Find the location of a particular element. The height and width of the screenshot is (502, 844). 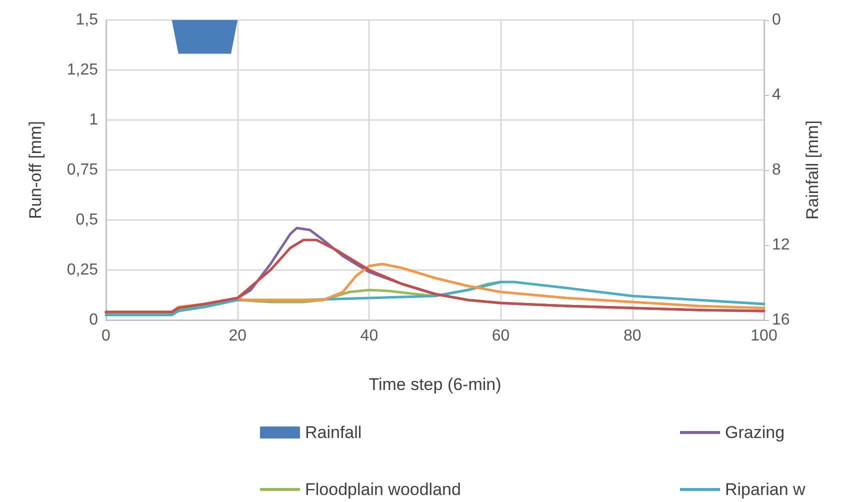

x-tick-label: 100 is located at coordinates (764, 336).